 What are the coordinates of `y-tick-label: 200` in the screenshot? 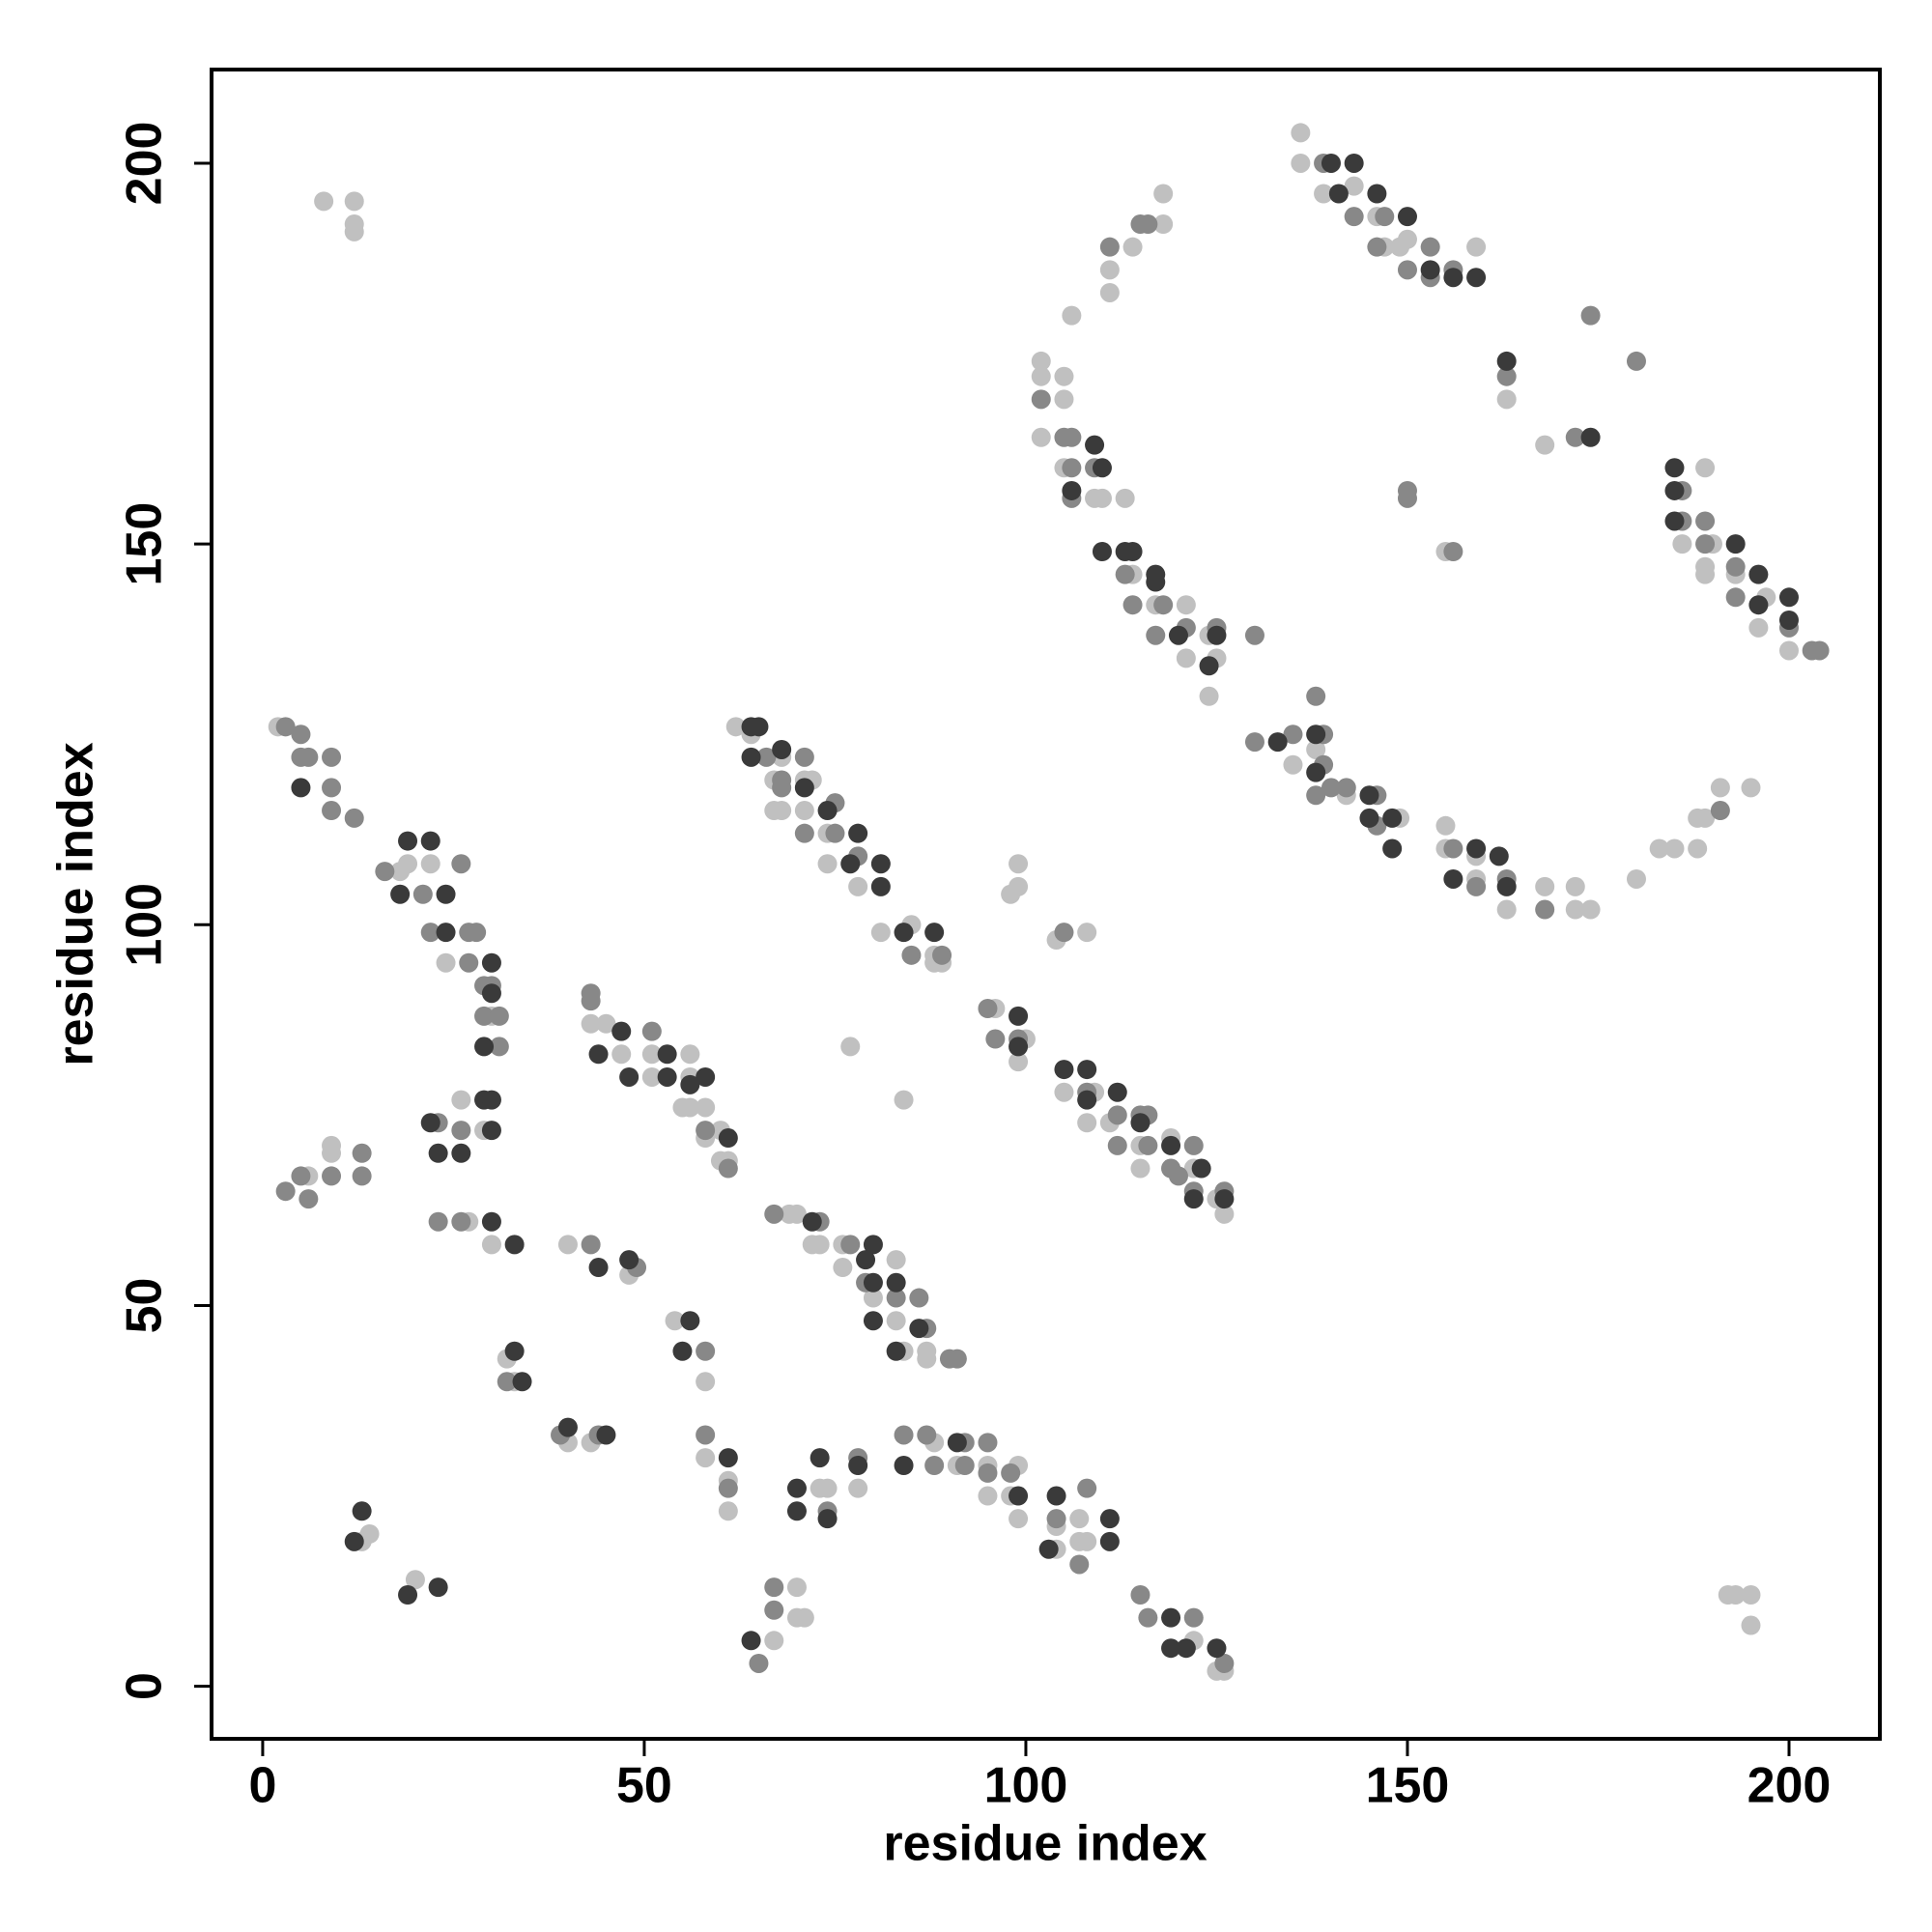 It's located at (145, 164).